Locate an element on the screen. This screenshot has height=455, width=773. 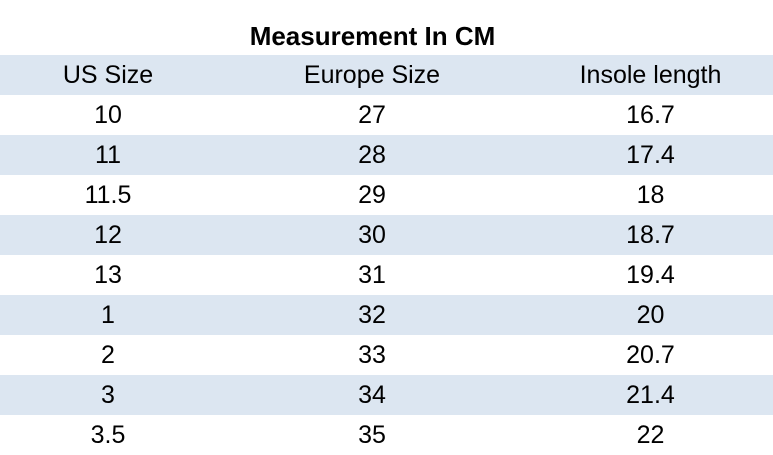
europe-size-cell: 34 is located at coordinates (372, 395).